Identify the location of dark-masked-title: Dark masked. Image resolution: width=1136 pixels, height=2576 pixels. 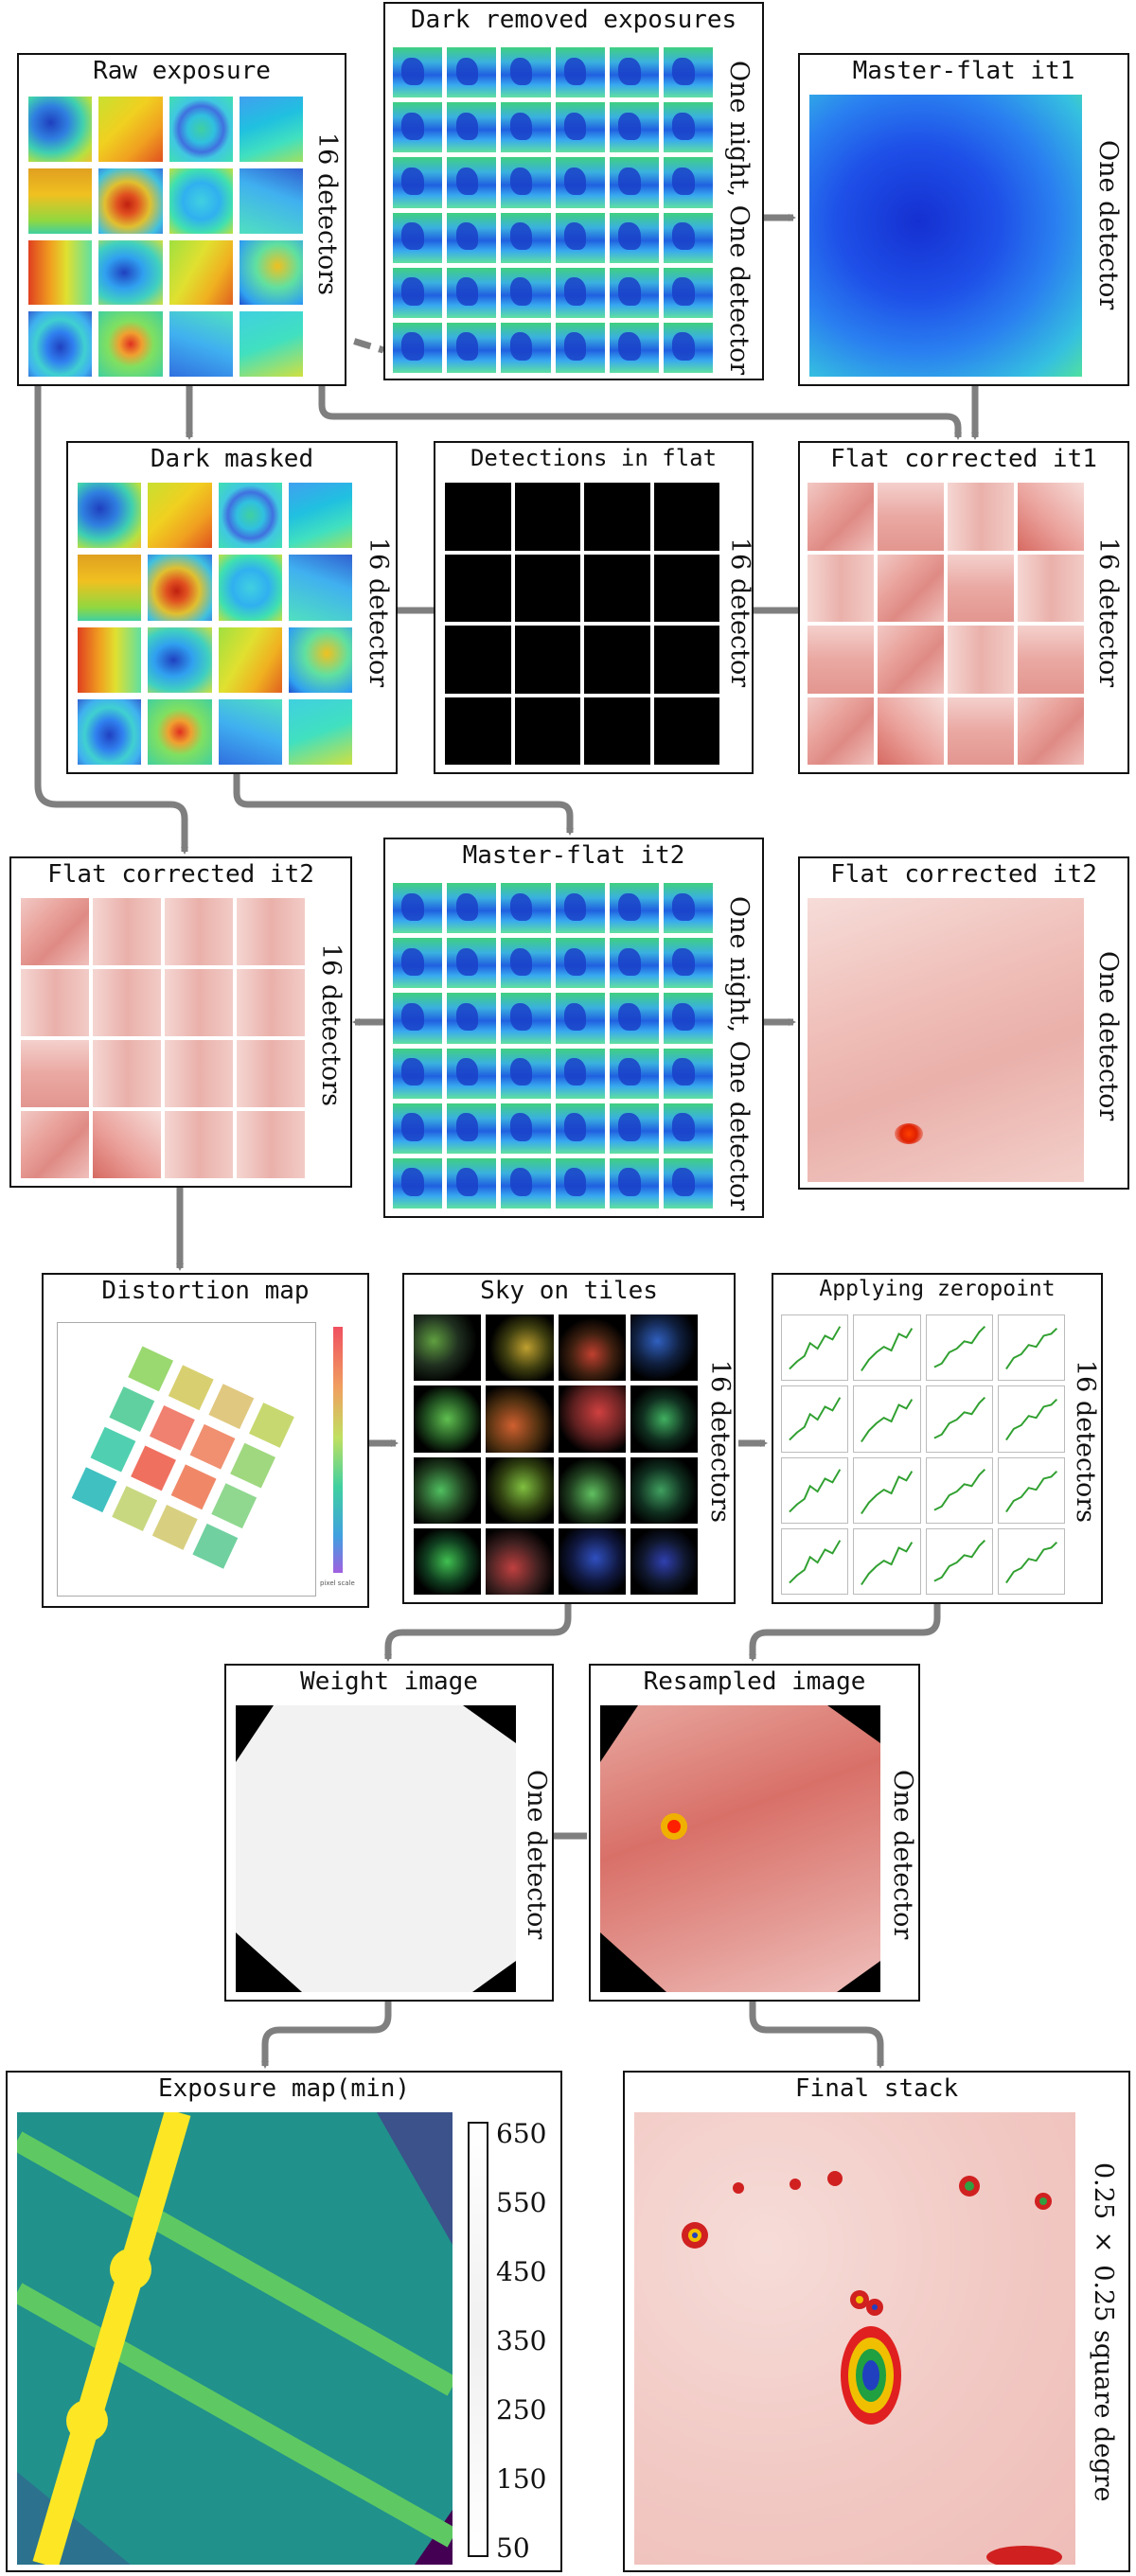
(232, 459).